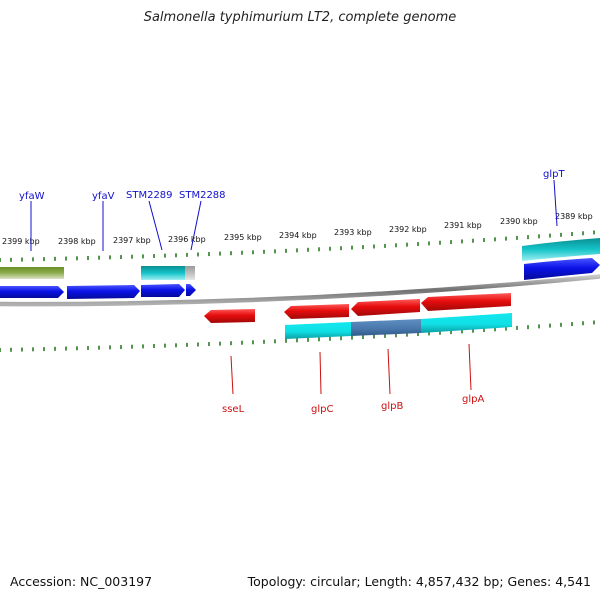 Image resolution: width=600 pixels, height=600 pixels. What do you see at coordinates (163, 273) in the screenshot?
I see `feature-stm2289` at bounding box center [163, 273].